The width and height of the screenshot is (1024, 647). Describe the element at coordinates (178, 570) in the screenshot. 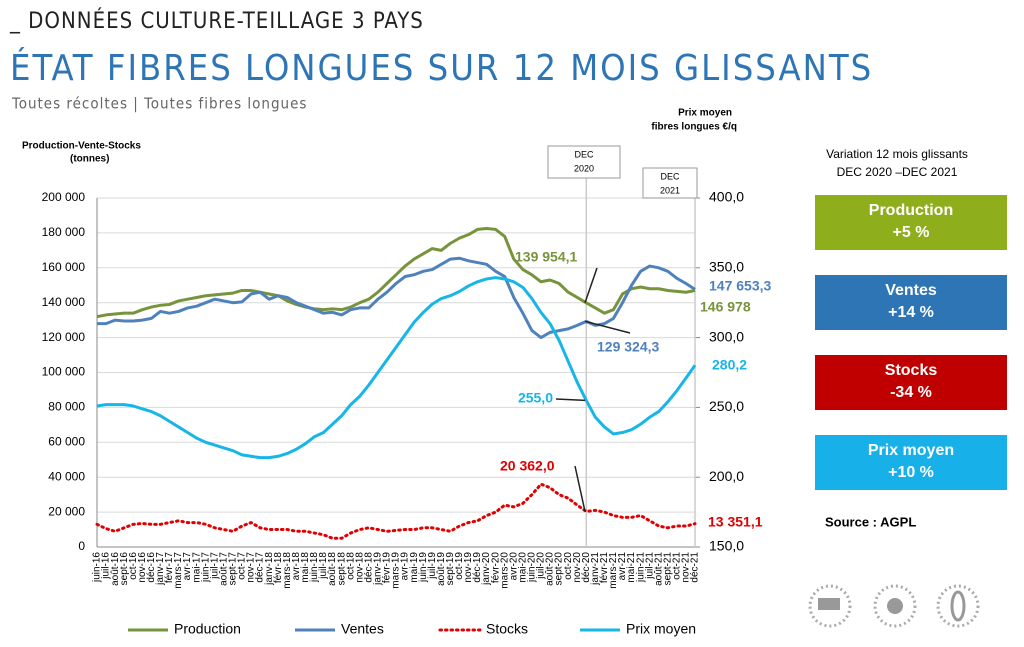

I see `x-tick-label: mars-17` at that location.